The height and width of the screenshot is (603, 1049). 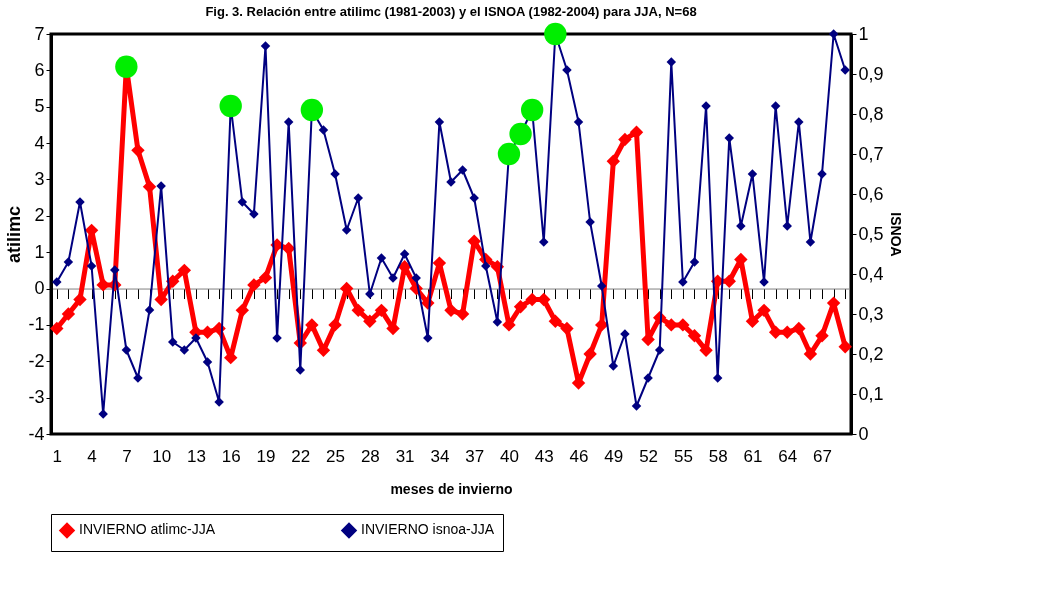 What do you see at coordinates (871, 113) in the screenshot?
I see `y2-tick-label: 0,8` at bounding box center [871, 113].